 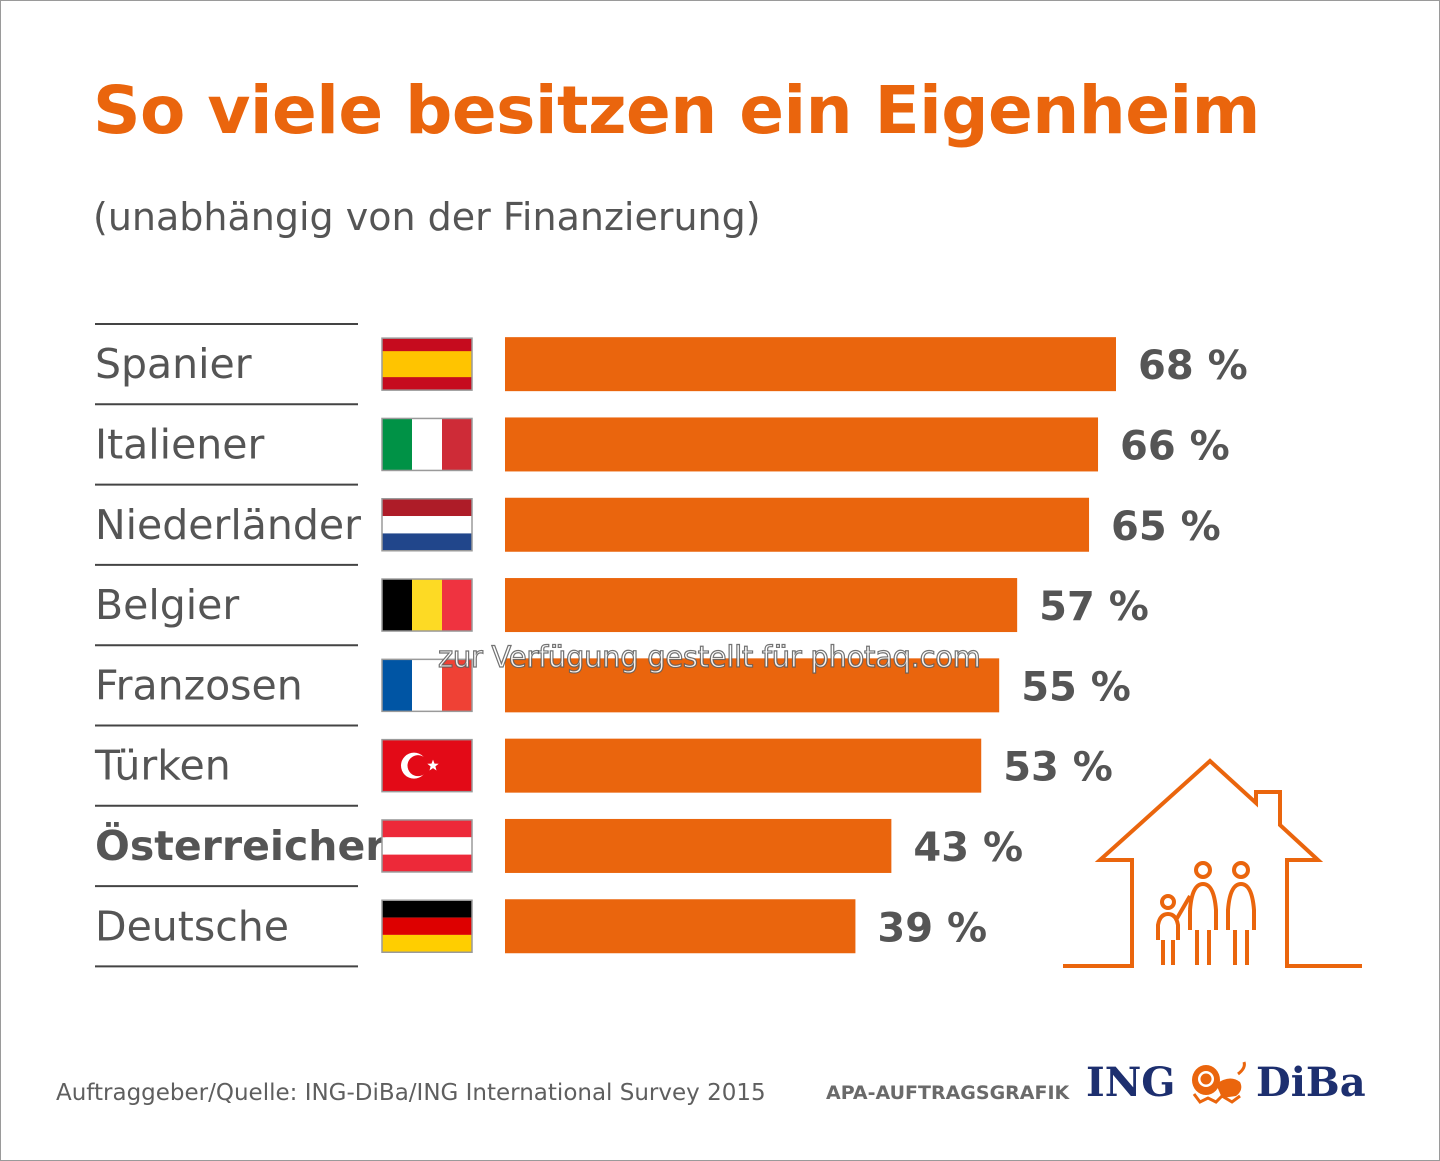 What do you see at coordinates (932, 928) in the screenshot?
I see `value-label: 39 %` at bounding box center [932, 928].